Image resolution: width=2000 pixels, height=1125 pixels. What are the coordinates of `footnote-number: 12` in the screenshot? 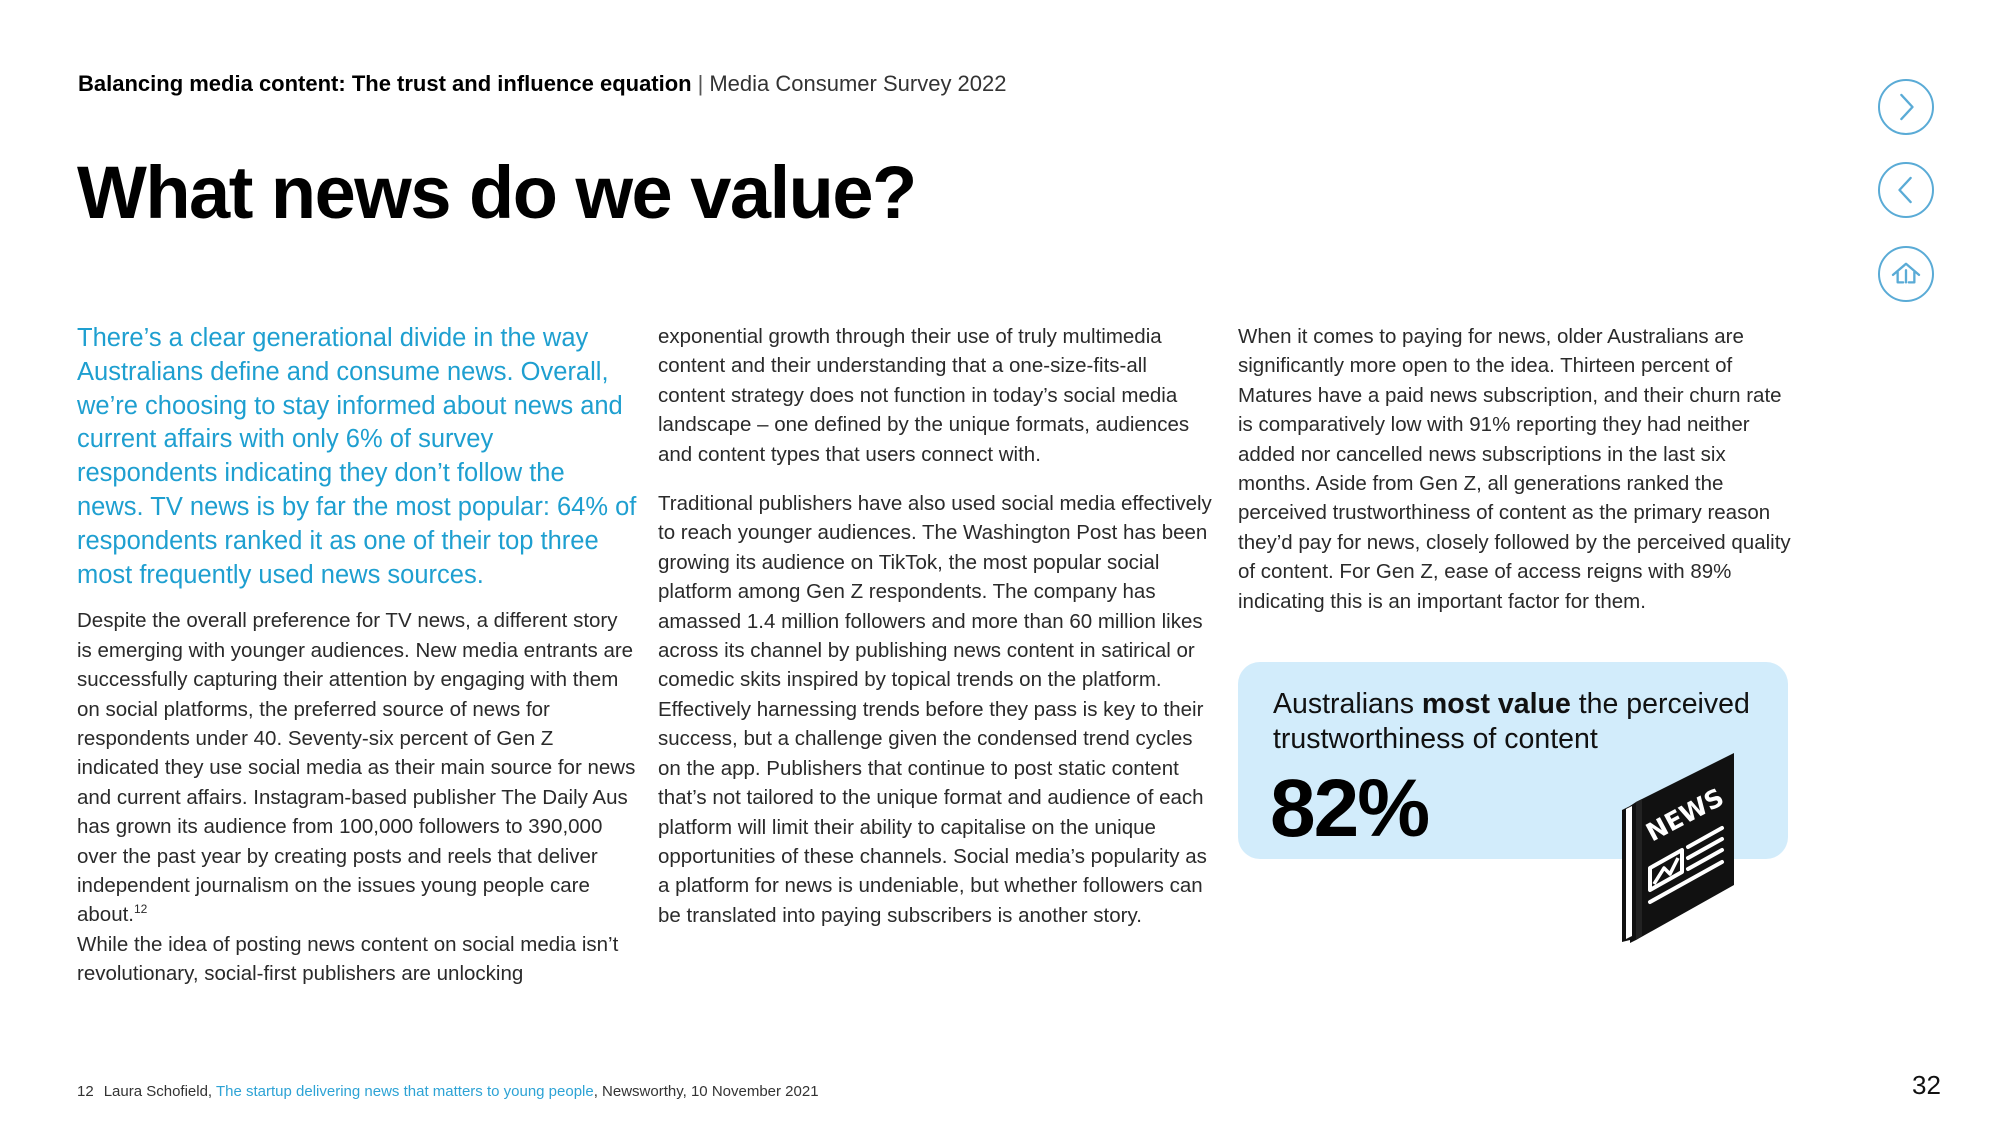 It's located at (85, 1091).